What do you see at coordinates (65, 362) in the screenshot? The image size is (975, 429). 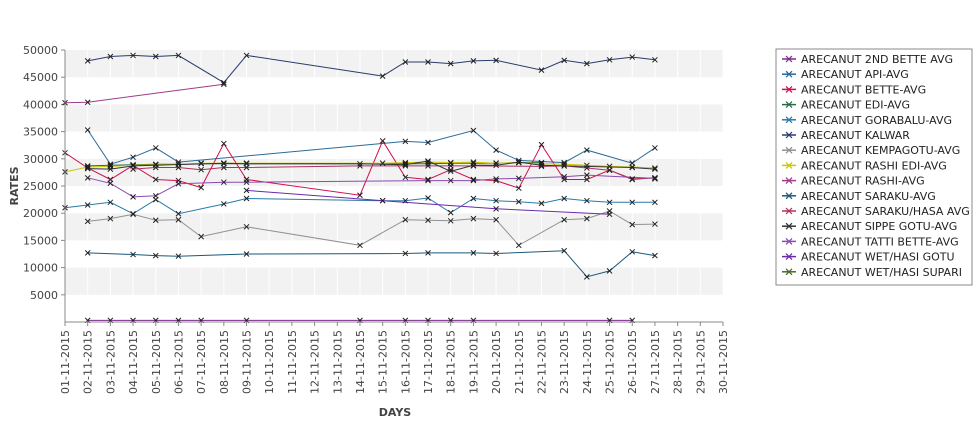 I see `x-tick-label: 01-11-2015` at bounding box center [65, 362].